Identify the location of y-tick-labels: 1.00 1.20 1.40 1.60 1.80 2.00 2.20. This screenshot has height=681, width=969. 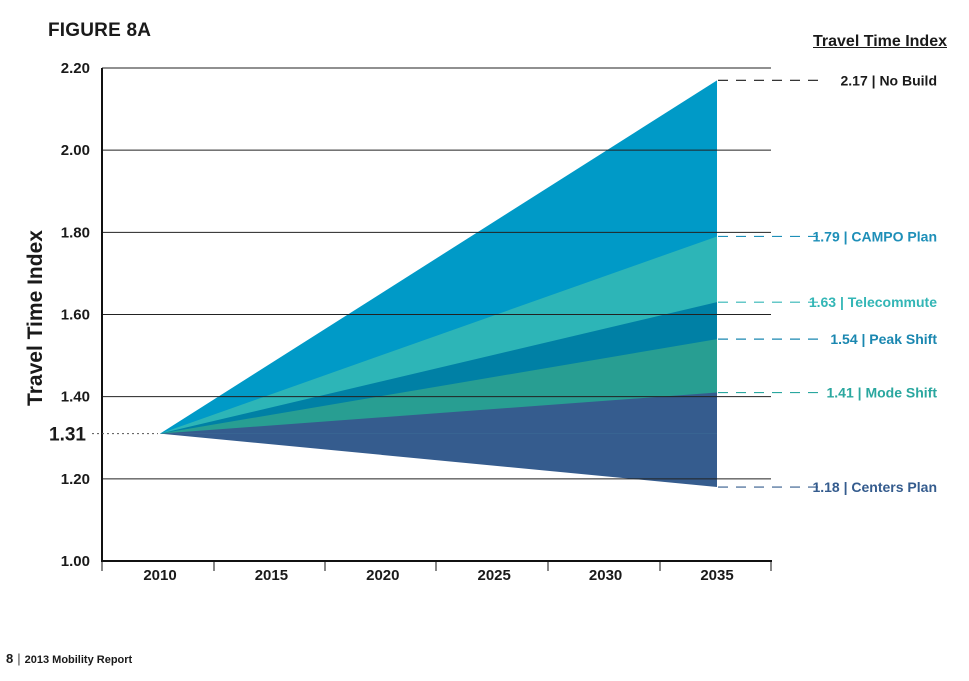
(75, 315).